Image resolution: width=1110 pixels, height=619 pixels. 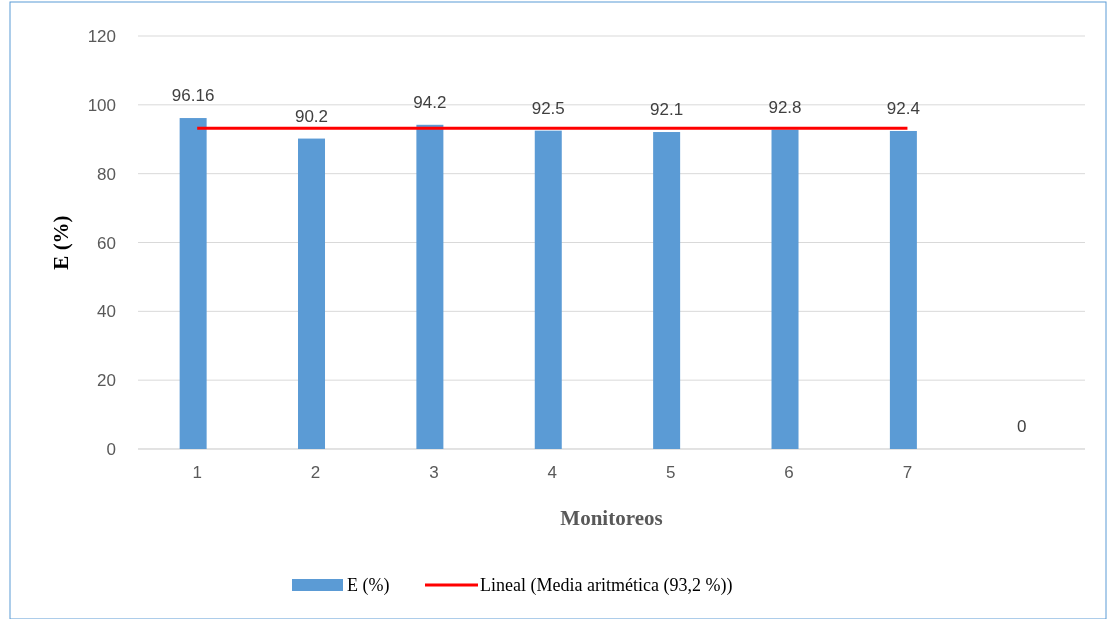 What do you see at coordinates (106, 243) in the screenshot?
I see `y-tick-label: 60` at bounding box center [106, 243].